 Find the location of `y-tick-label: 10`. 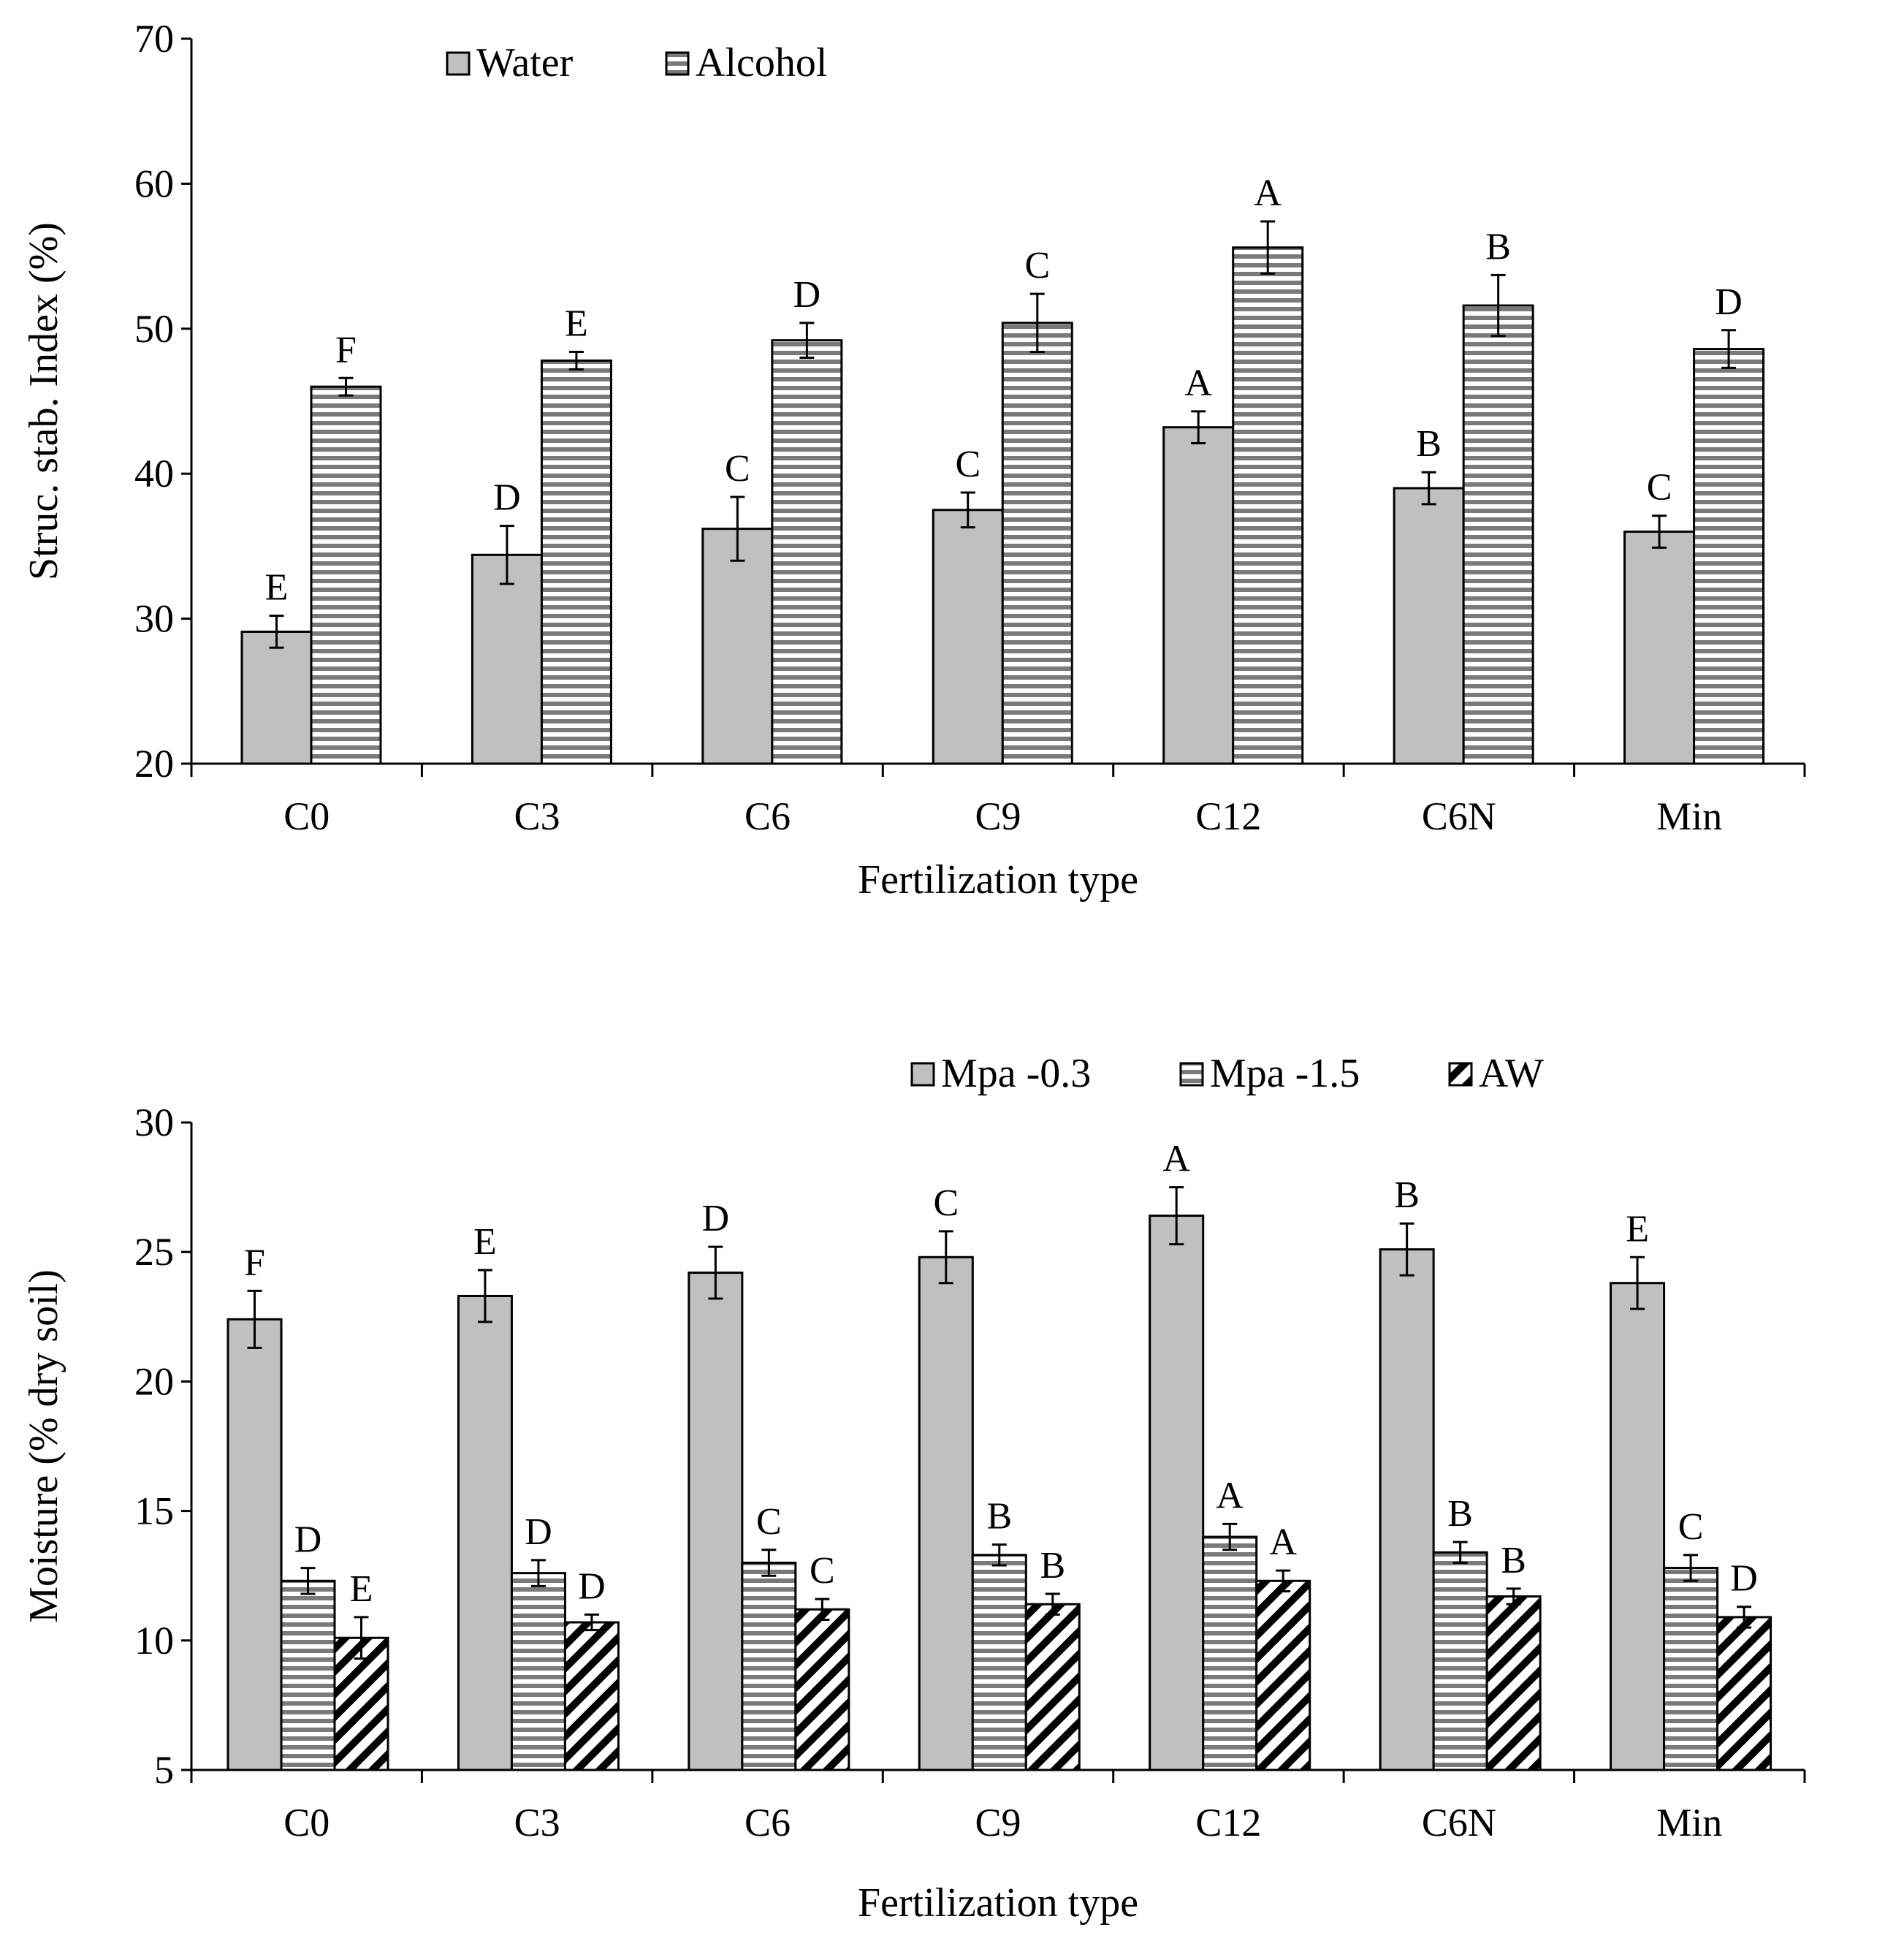

y-tick-label: 10 is located at coordinates (154, 1641).